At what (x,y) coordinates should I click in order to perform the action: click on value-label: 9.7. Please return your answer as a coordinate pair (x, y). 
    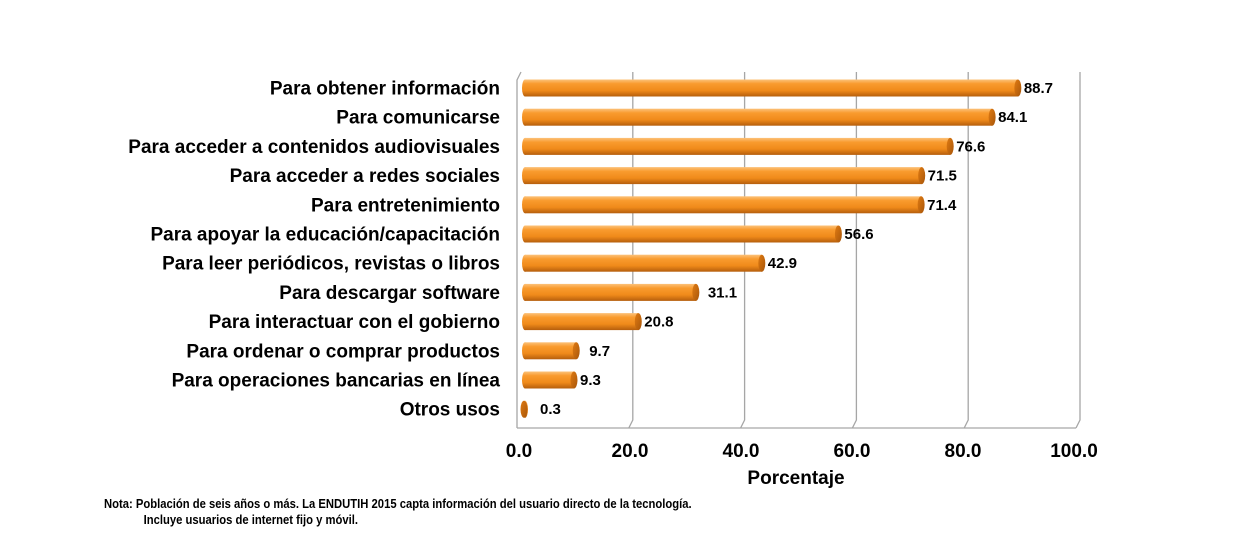
    Looking at the image, I should click on (599, 351).